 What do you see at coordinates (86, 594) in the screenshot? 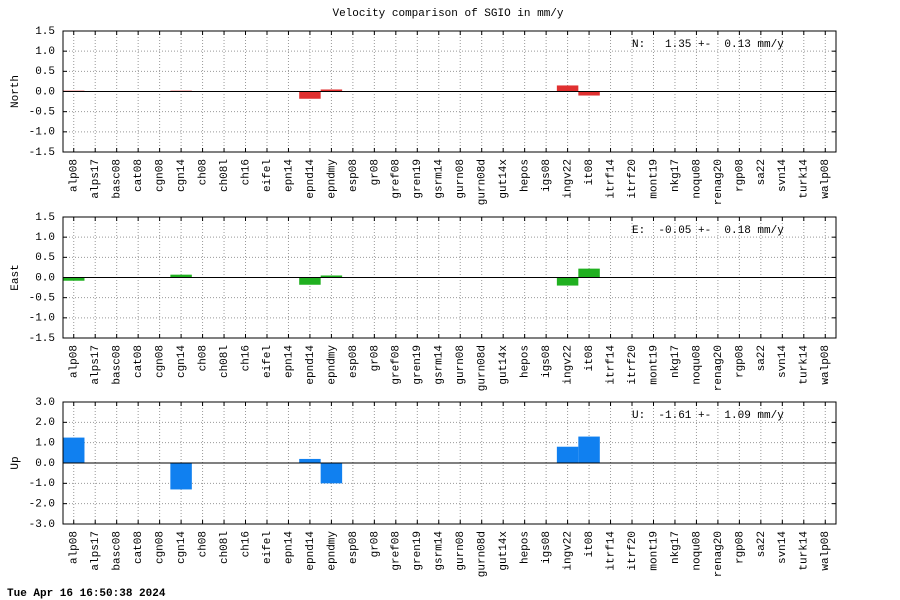
I see `footer-timestamp: Tue Apr 16 16:50:38 2024` at bounding box center [86, 594].